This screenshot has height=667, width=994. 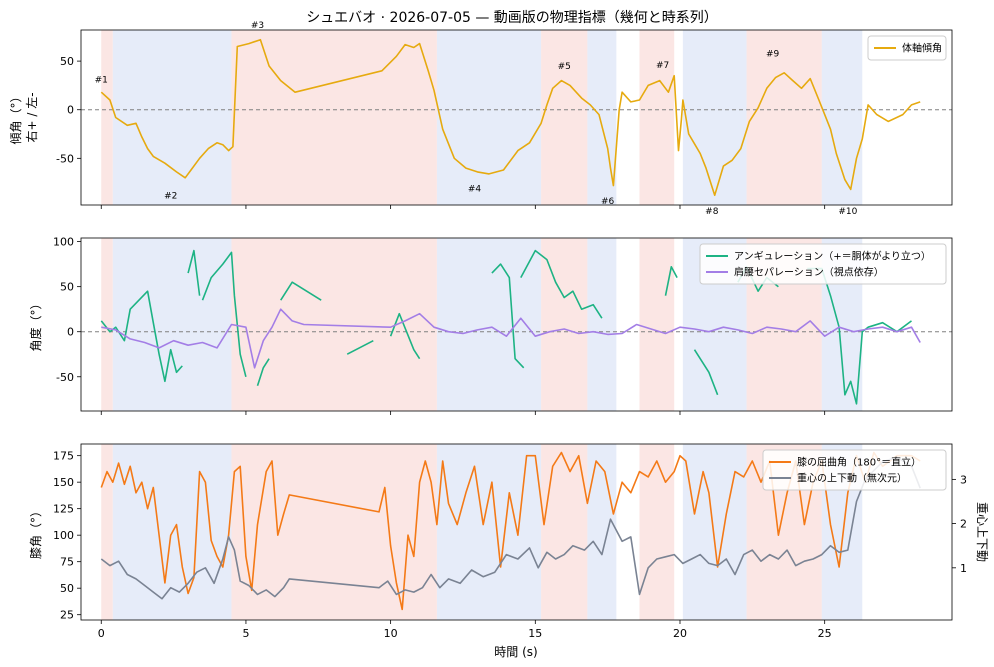 What do you see at coordinates (712, 212) in the screenshot?
I see `event-marker-label: #8` at bounding box center [712, 212].